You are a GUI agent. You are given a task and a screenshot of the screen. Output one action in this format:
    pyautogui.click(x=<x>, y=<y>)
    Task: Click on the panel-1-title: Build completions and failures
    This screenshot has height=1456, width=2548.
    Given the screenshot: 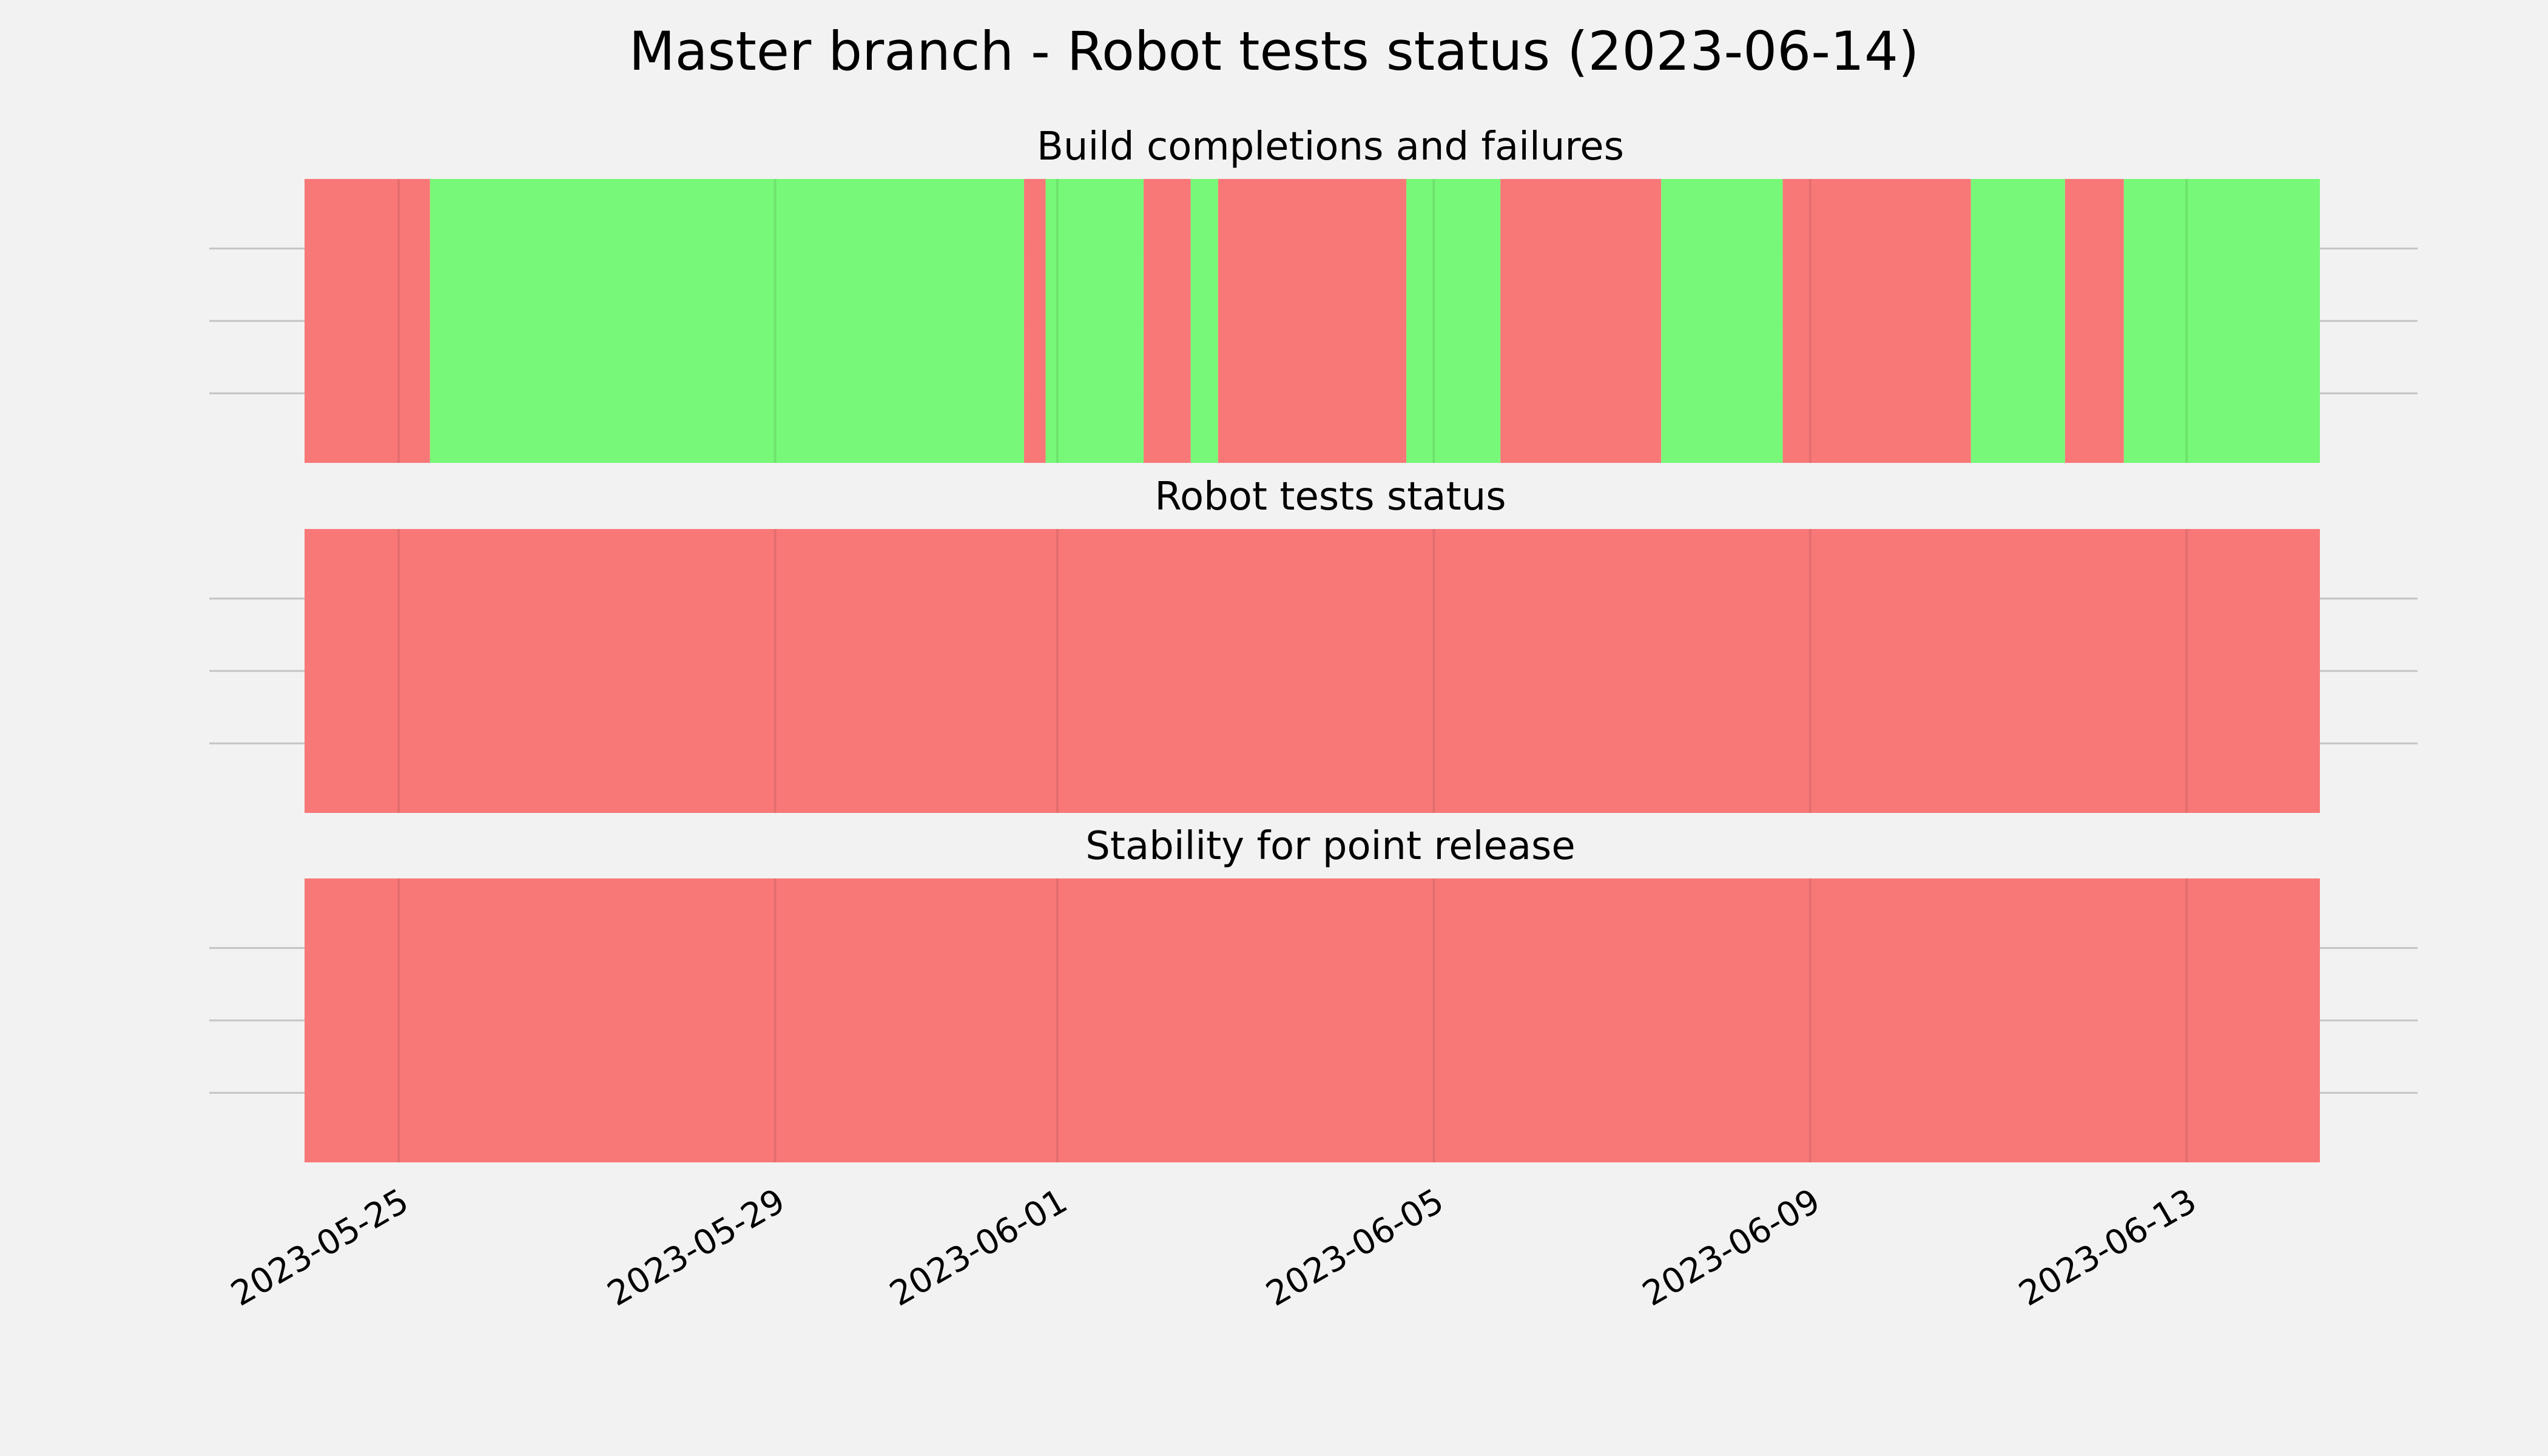 What is the action you would take?
    pyautogui.click(x=1330, y=146)
    